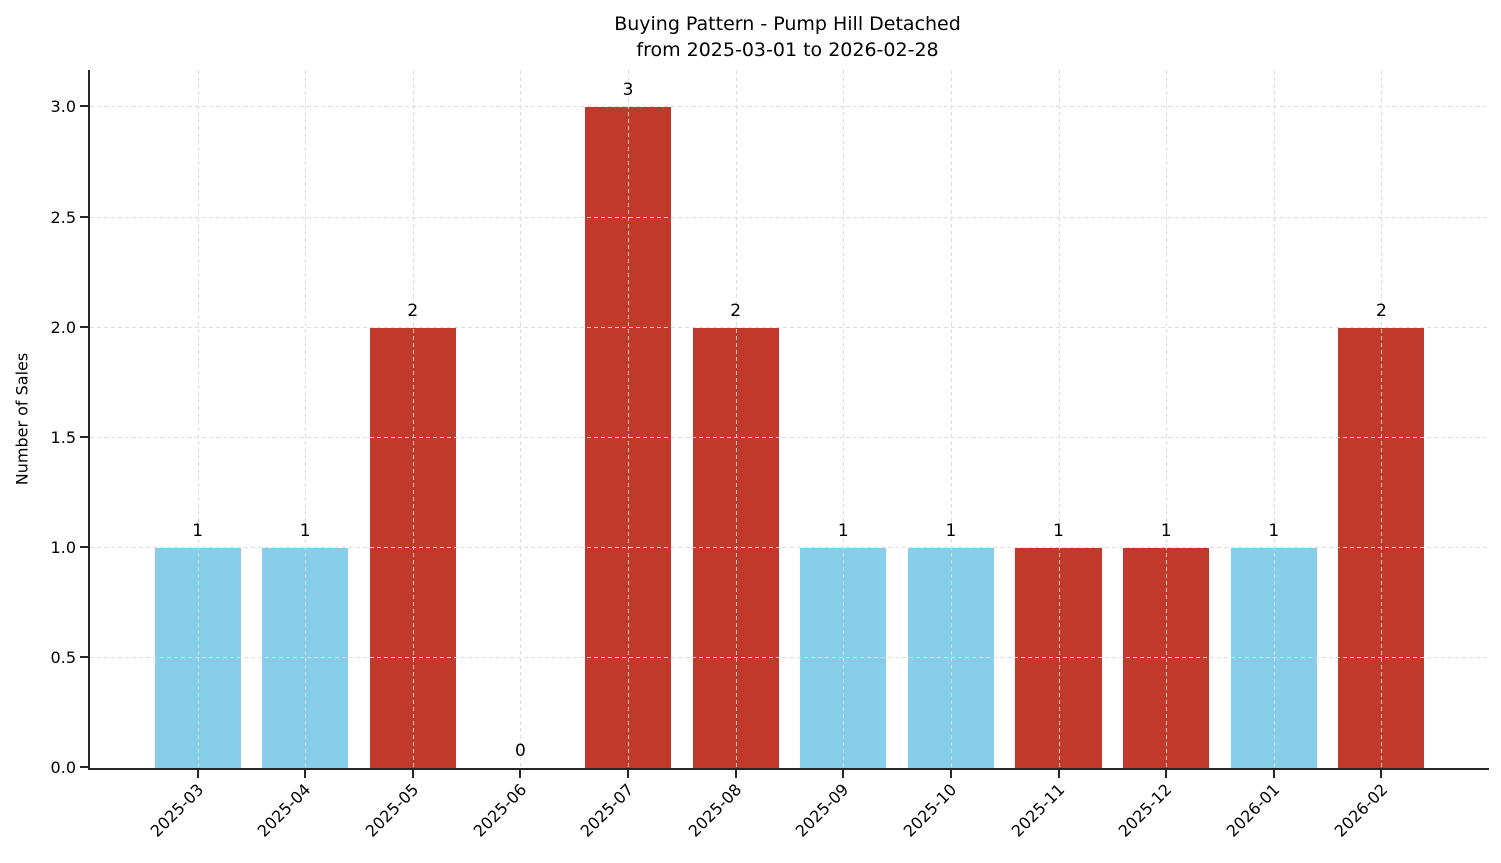 The image size is (1501, 863). I want to click on chart-subtitle: from 2025-03-01 to 2026-02-28, so click(787, 50).